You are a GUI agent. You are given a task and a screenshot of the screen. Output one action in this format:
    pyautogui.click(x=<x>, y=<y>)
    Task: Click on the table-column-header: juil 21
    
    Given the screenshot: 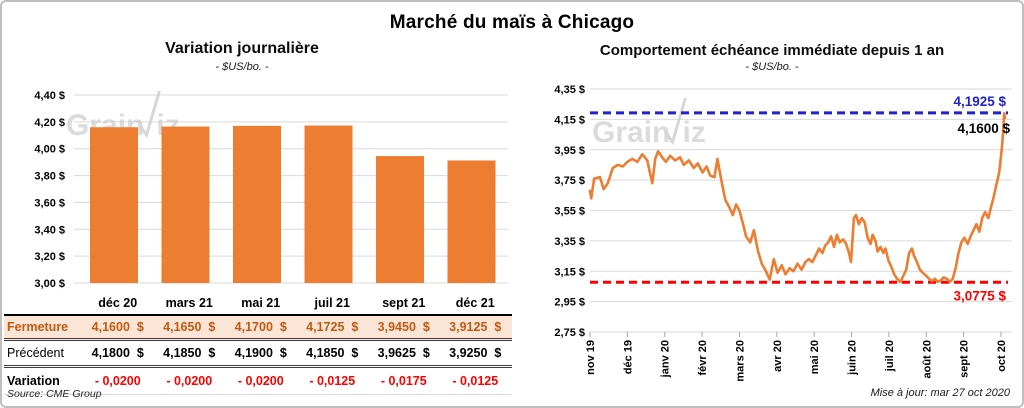 What is the action you would take?
    pyautogui.click(x=332, y=302)
    